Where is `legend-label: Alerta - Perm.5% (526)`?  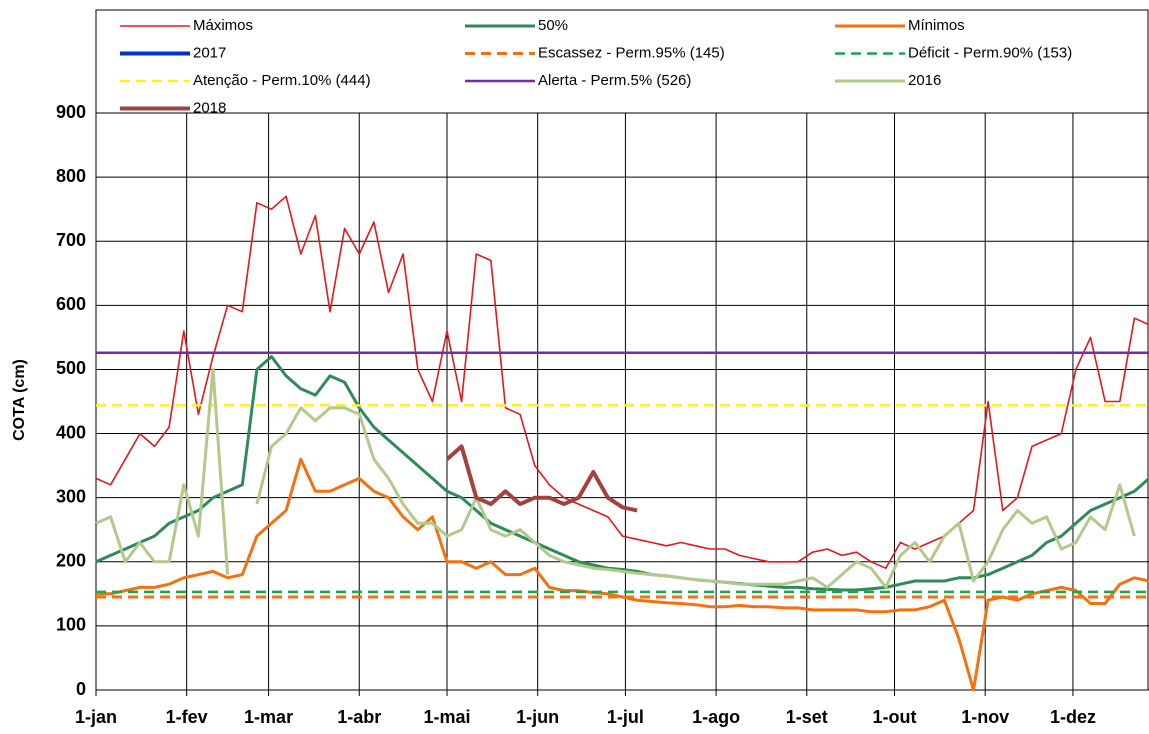
legend-label: Alerta - Perm.5% (526) is located at coordinates (614, 80).